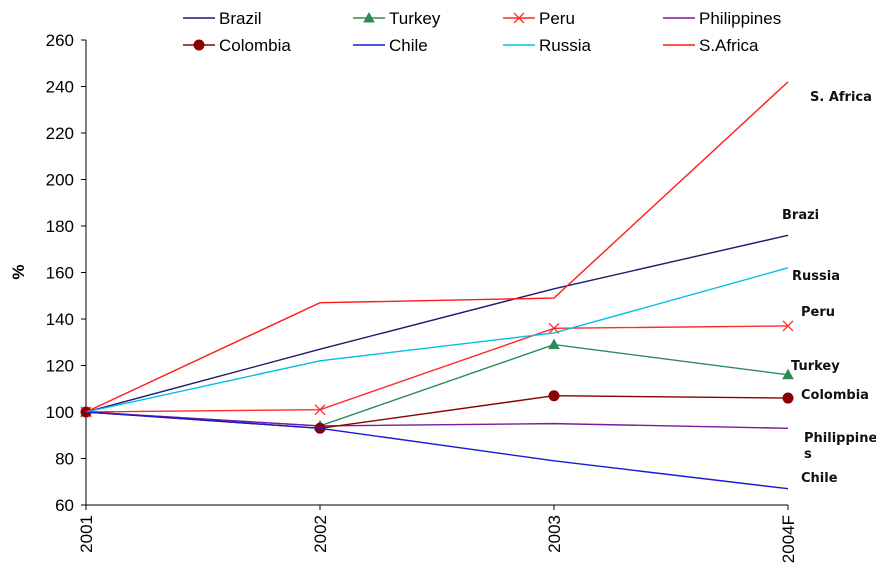 Image resolution: width=876 pixels, height=576 pixels. I want to click on series-line-colombia, so click(437, 412).